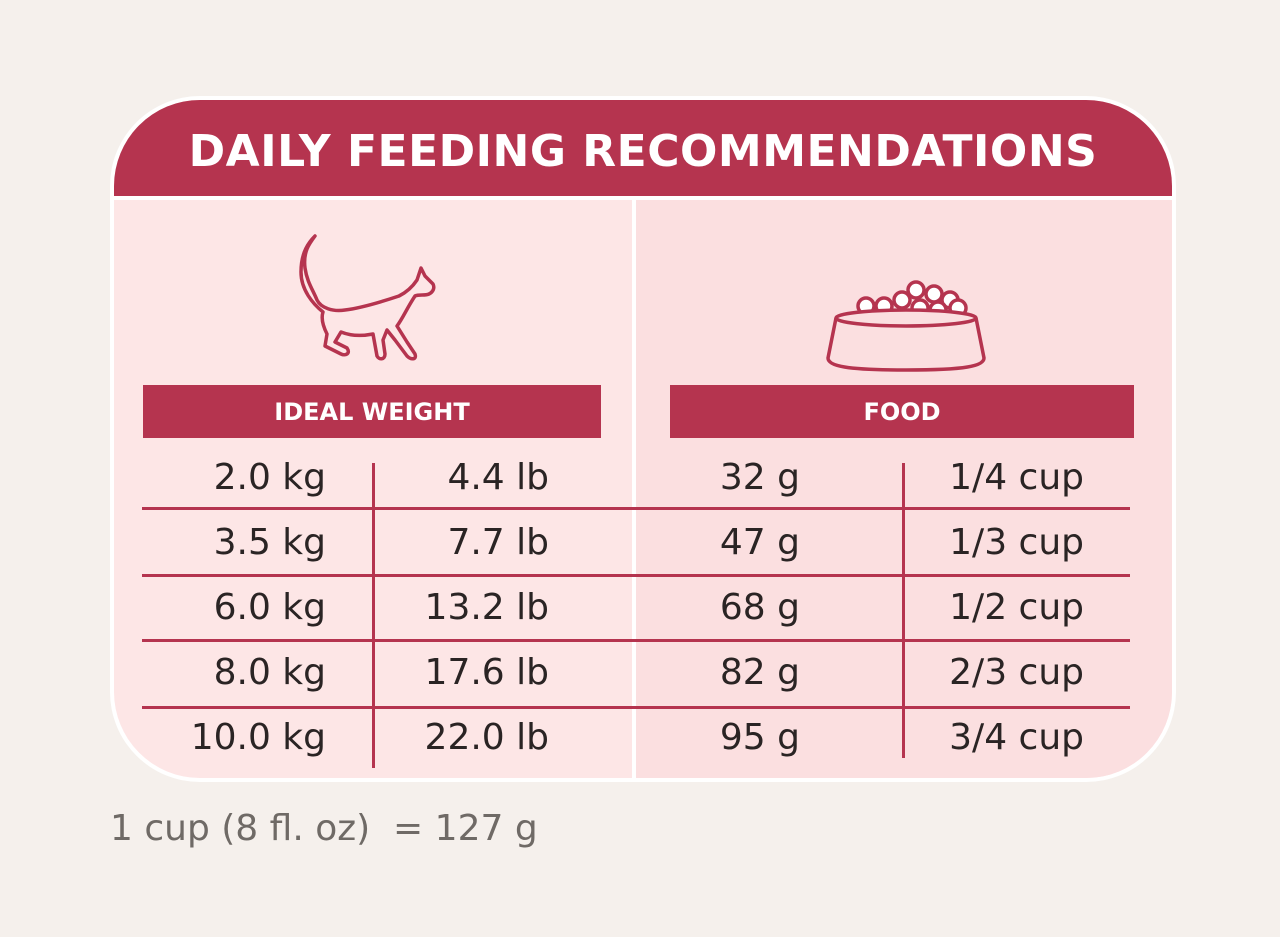 The width and height of the screenshot is (1280, 937). Describe the element at coordinates (269, 672) in the screenshot. I see `weight-kg-cell: 8.0 kg` at that location.